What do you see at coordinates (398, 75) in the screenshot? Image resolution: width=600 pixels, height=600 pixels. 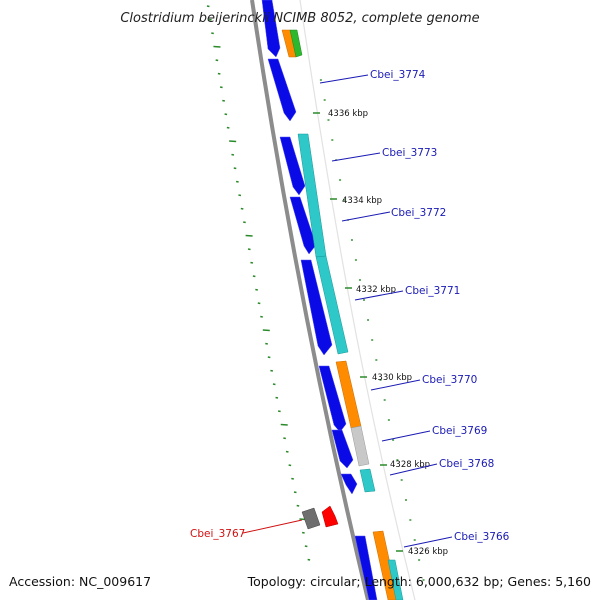 I see `gene-label-cbei-3774: Cbei_3774` at bounding box center [398, 75].